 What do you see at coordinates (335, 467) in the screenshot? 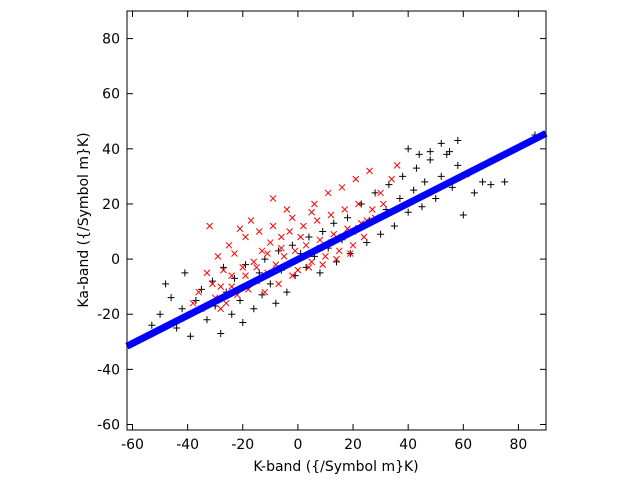
I see `x-axis-title: K-band ({/Symbol m}K)` at bounding box center [335, 467].